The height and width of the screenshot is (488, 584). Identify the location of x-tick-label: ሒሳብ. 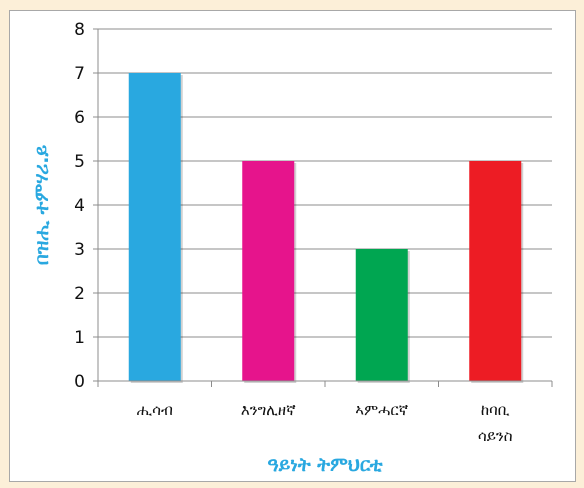
(155, 410).